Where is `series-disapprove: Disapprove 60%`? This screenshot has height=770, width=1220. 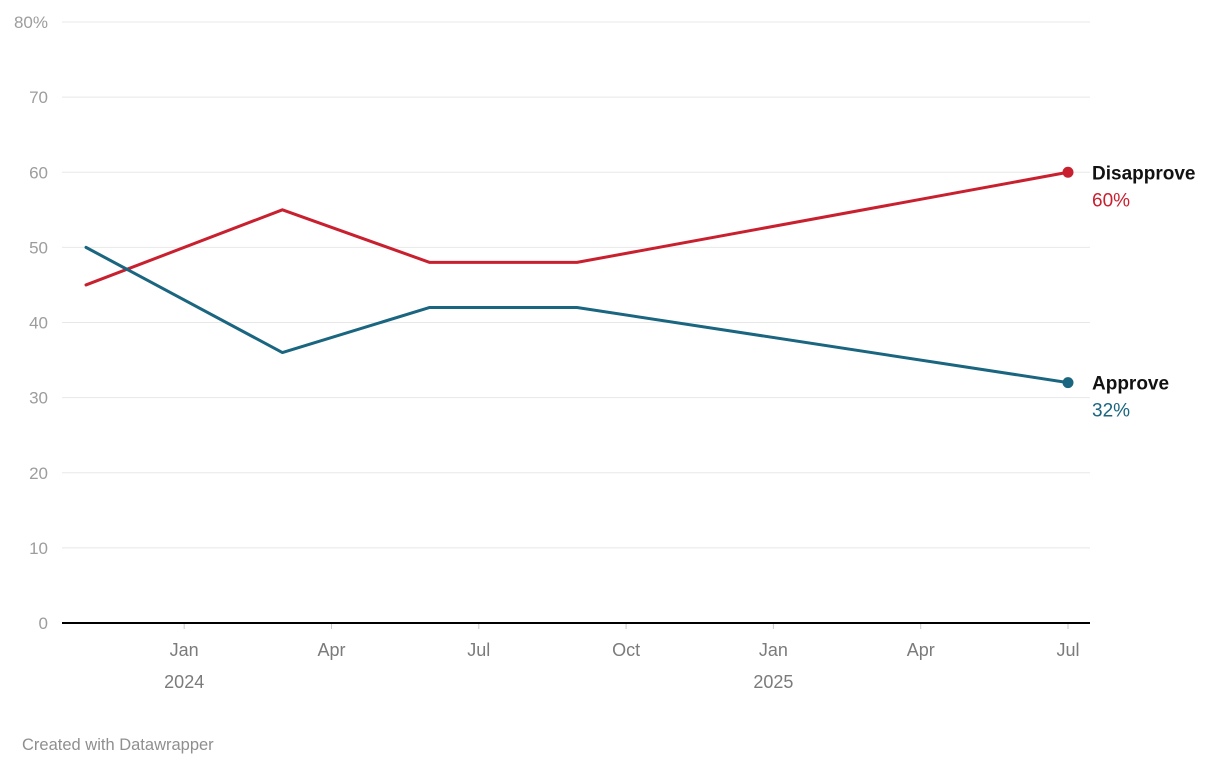
series-disapprove: Disapprove 60% is located at coordinates (639, 225).